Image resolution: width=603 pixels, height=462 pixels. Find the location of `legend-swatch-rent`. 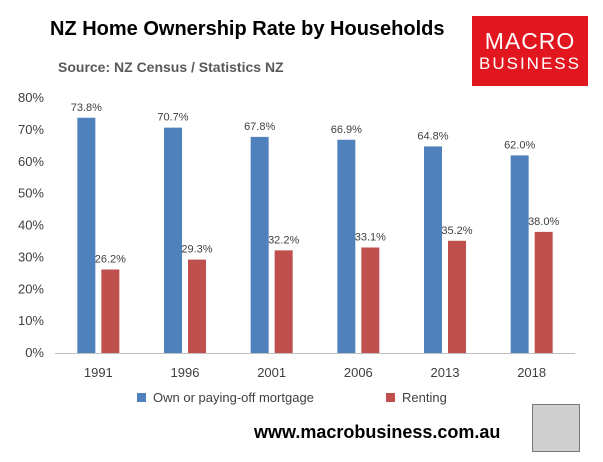

legend-swatch-rent is located at coordinates (390, 397).